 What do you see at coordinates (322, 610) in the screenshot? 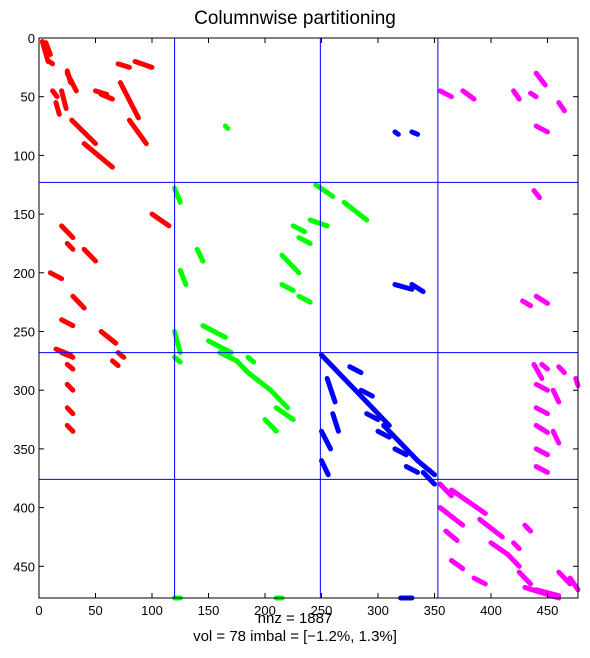
I see `x-tick-label: 250` at bounding box center [322, 610].